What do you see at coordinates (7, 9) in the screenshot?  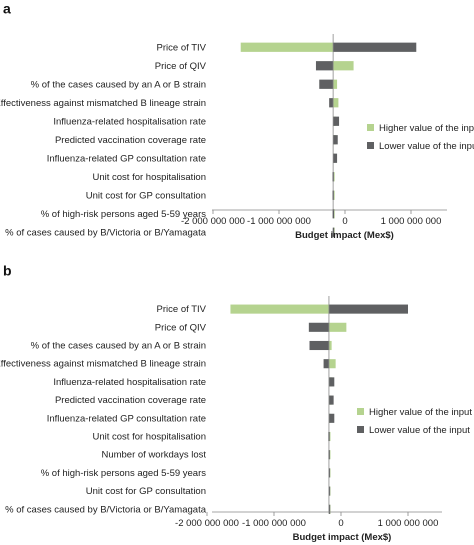 I see `panel-letter-a: a` at bounding box center [7, 9].